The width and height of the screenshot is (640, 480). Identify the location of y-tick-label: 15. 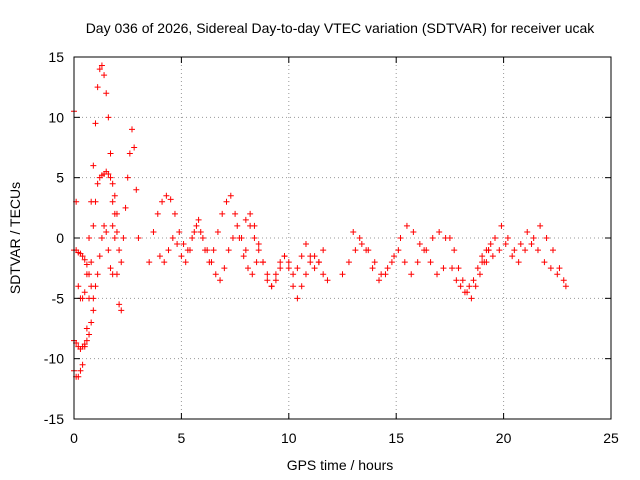
(56, 57).